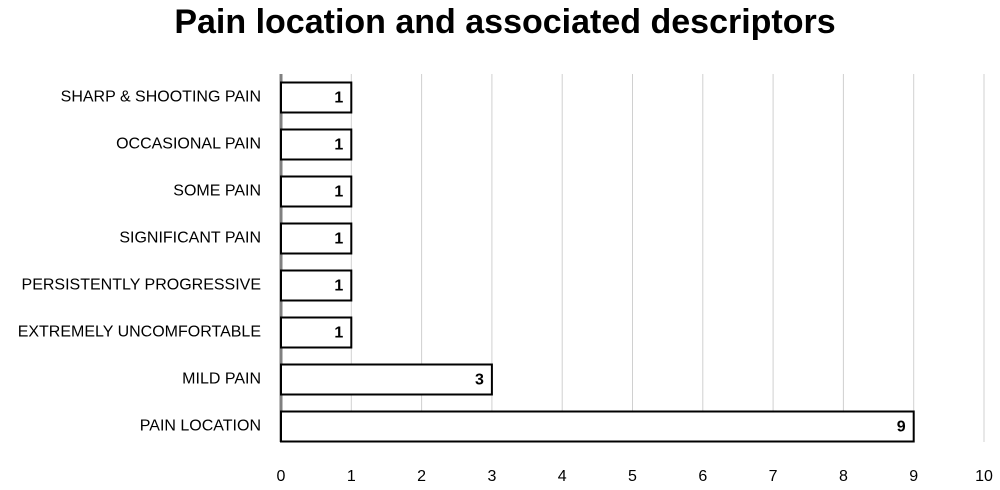 The height and width of the screenshot is (490, 1000). I want to click on value-label: 9, so click(901, 427).